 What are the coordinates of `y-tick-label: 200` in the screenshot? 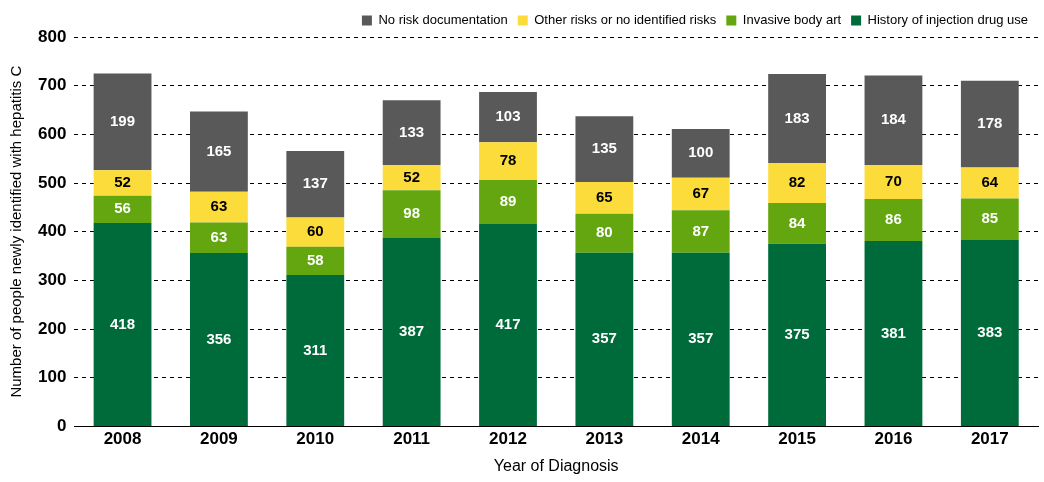 It's located at (52, 328).